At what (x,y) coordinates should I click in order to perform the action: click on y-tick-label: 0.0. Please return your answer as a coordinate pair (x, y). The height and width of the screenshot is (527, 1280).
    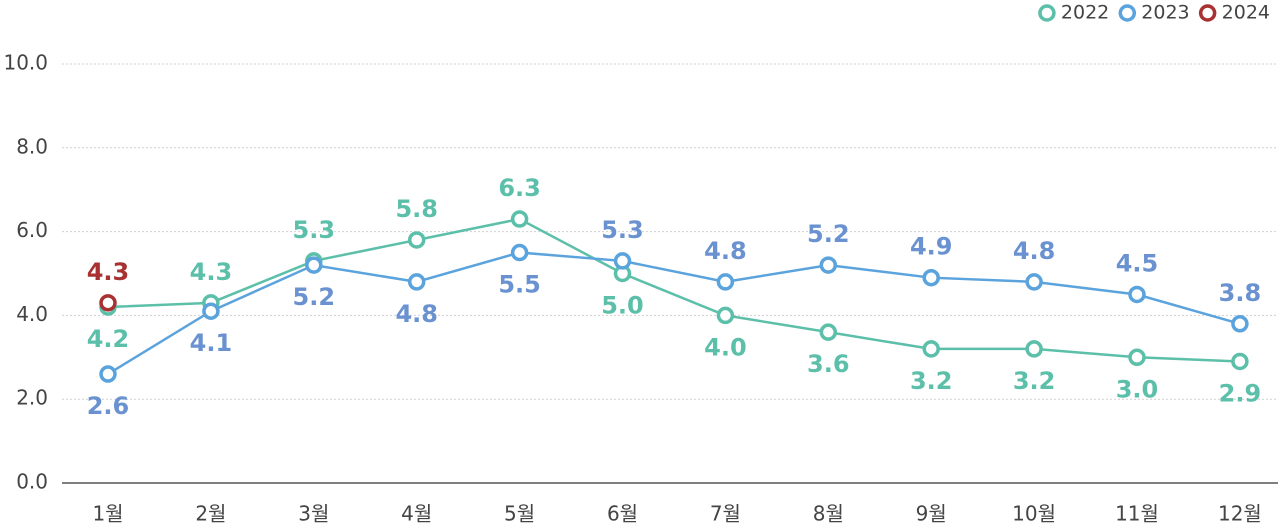
    Looking at the image, I should click on (32, 482).